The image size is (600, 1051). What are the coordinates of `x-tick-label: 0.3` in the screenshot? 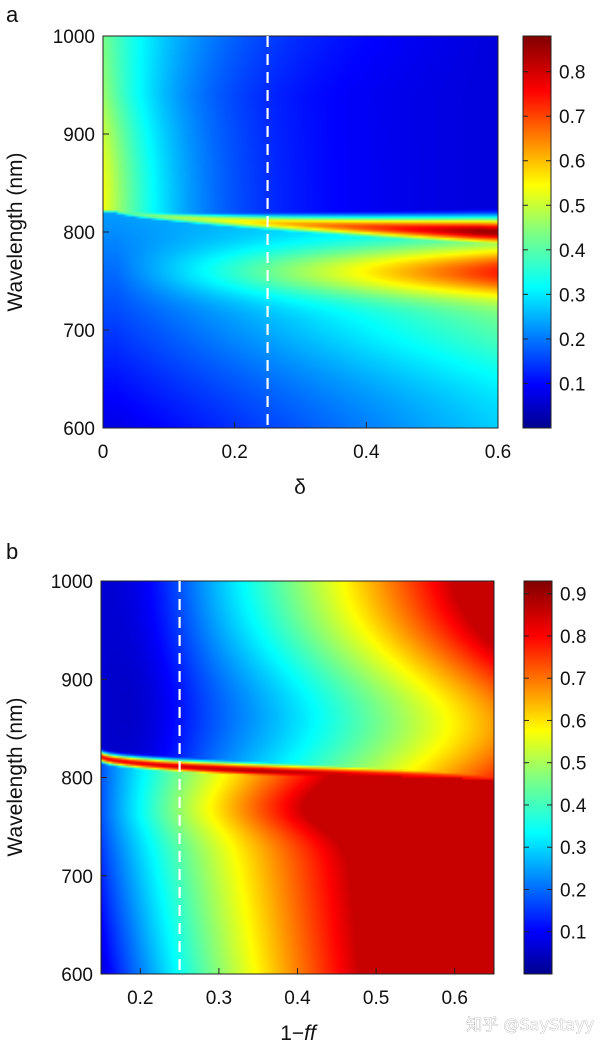 It's located at (219, 998).